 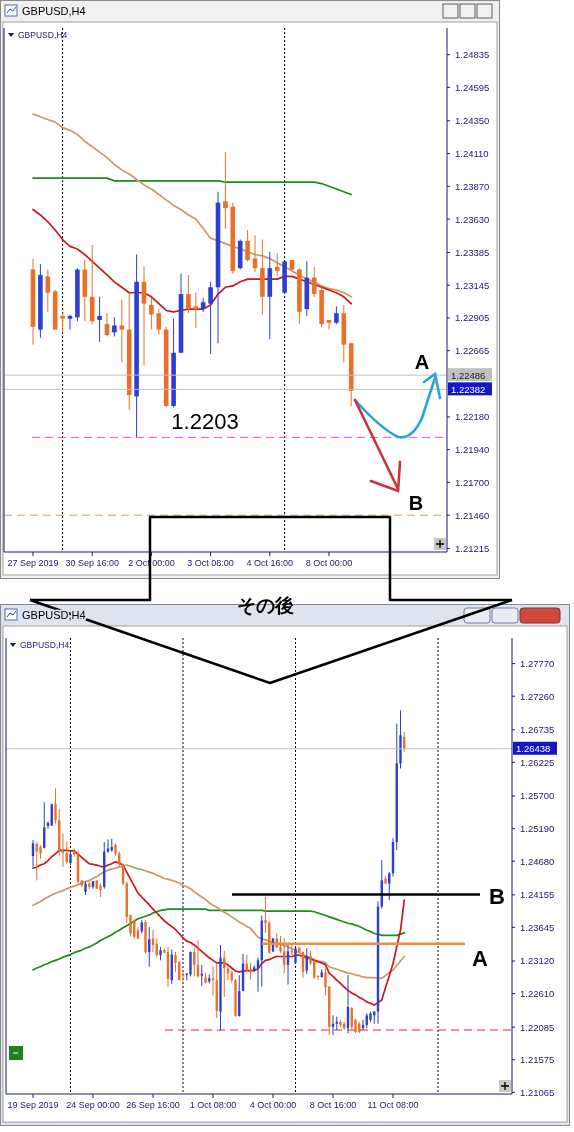 What do you see at coordinates (210, 563) in the screenshot?
I see `x-tick-label: 3 Oct 08:00` at bounding box center [210, 563].